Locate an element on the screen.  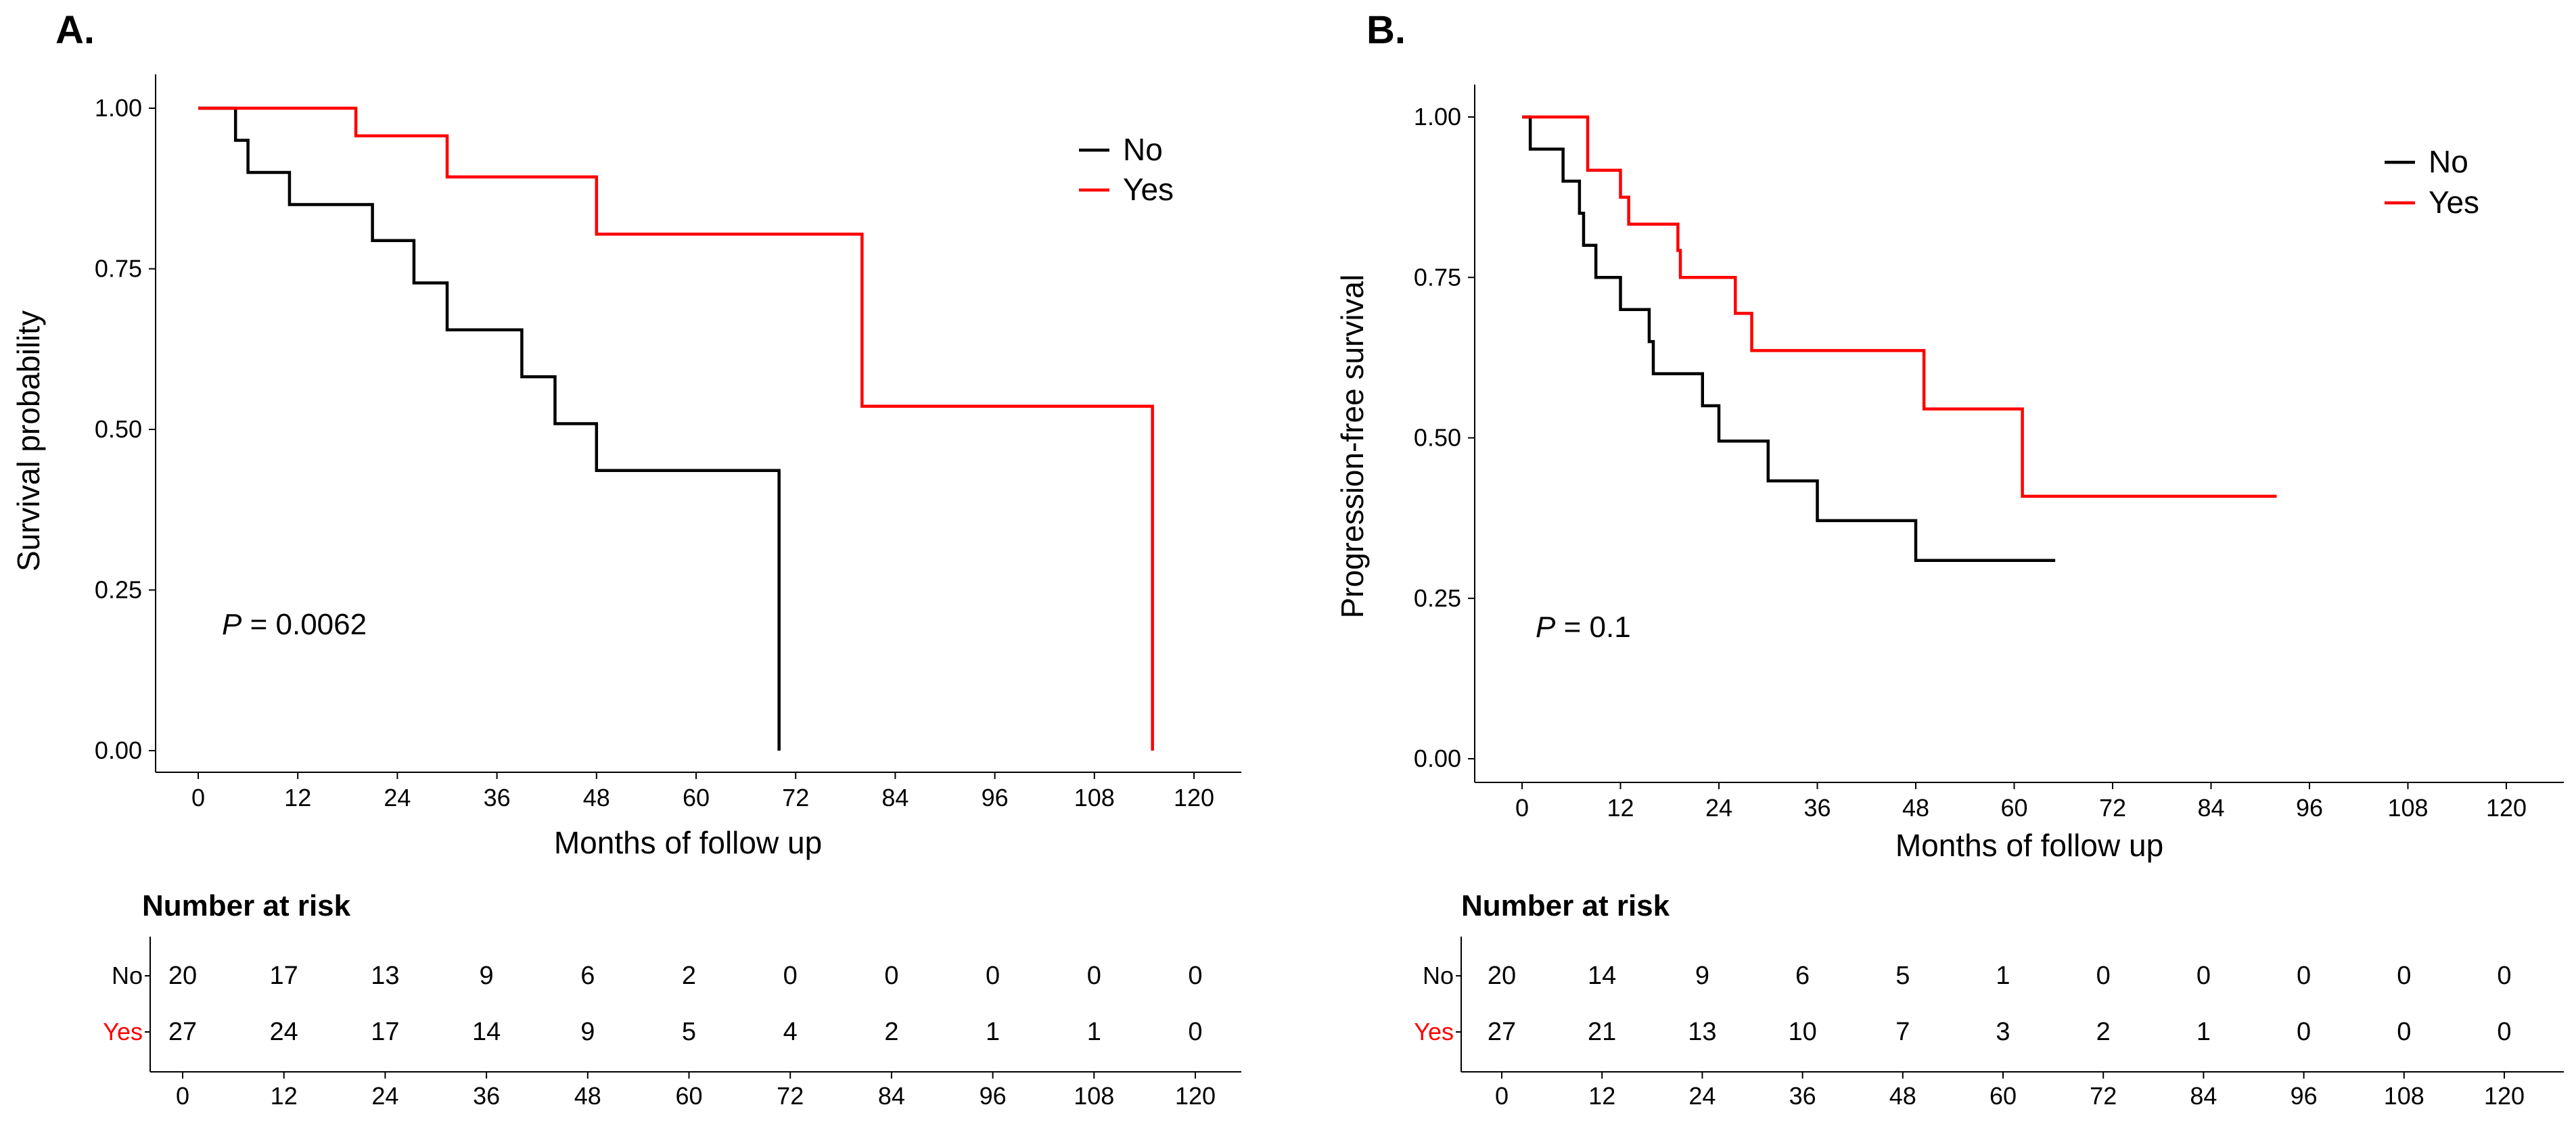
y-tick-label: 0.50 is located at coordinates (1437, 438).